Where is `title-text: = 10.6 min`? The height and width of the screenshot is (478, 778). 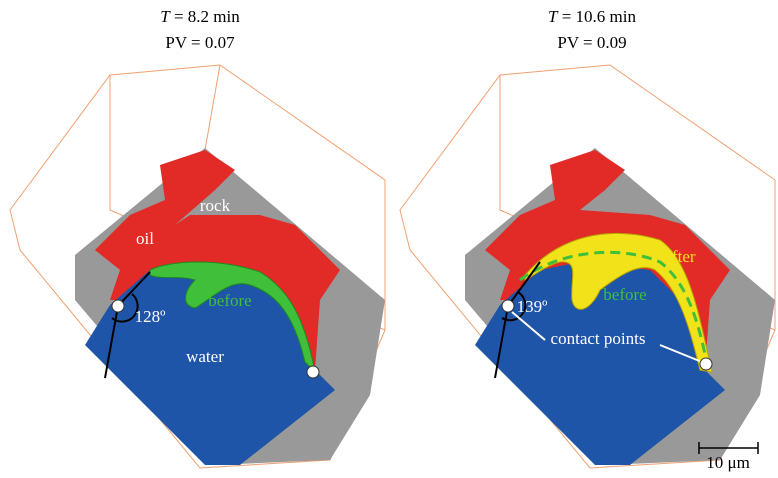
title-text: = 10.6 min is located at coordinates (599, 16).